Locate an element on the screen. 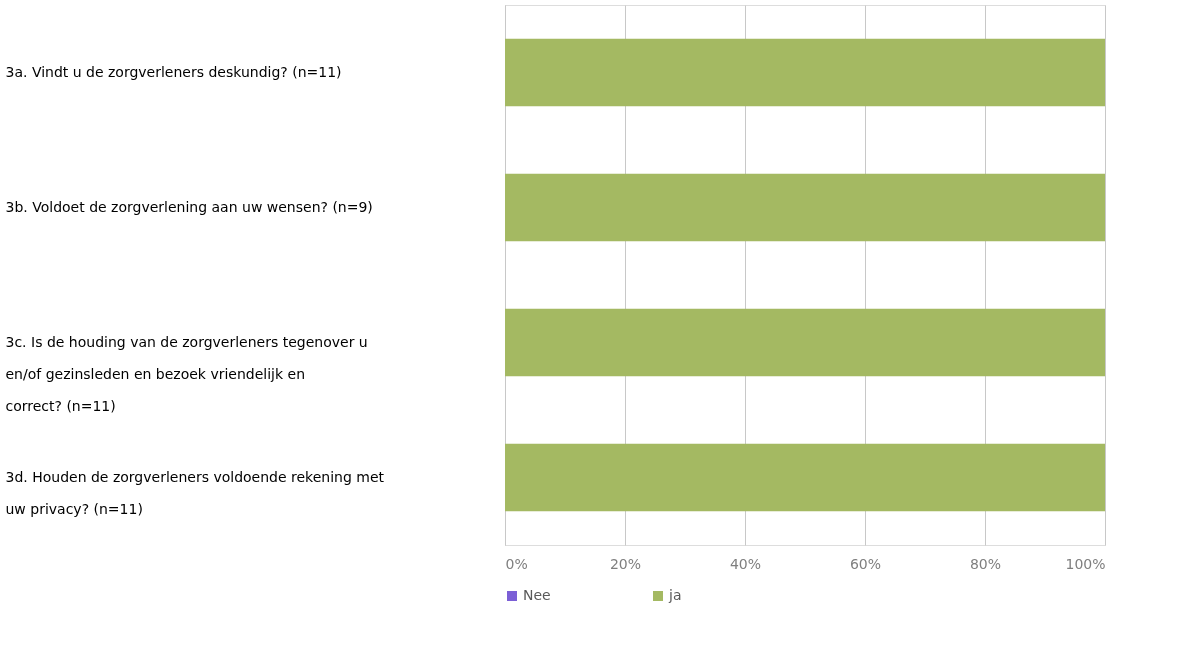 This screenshot has height=664, width=1182. legend-label: Nee is located at coordinates (537, 595).